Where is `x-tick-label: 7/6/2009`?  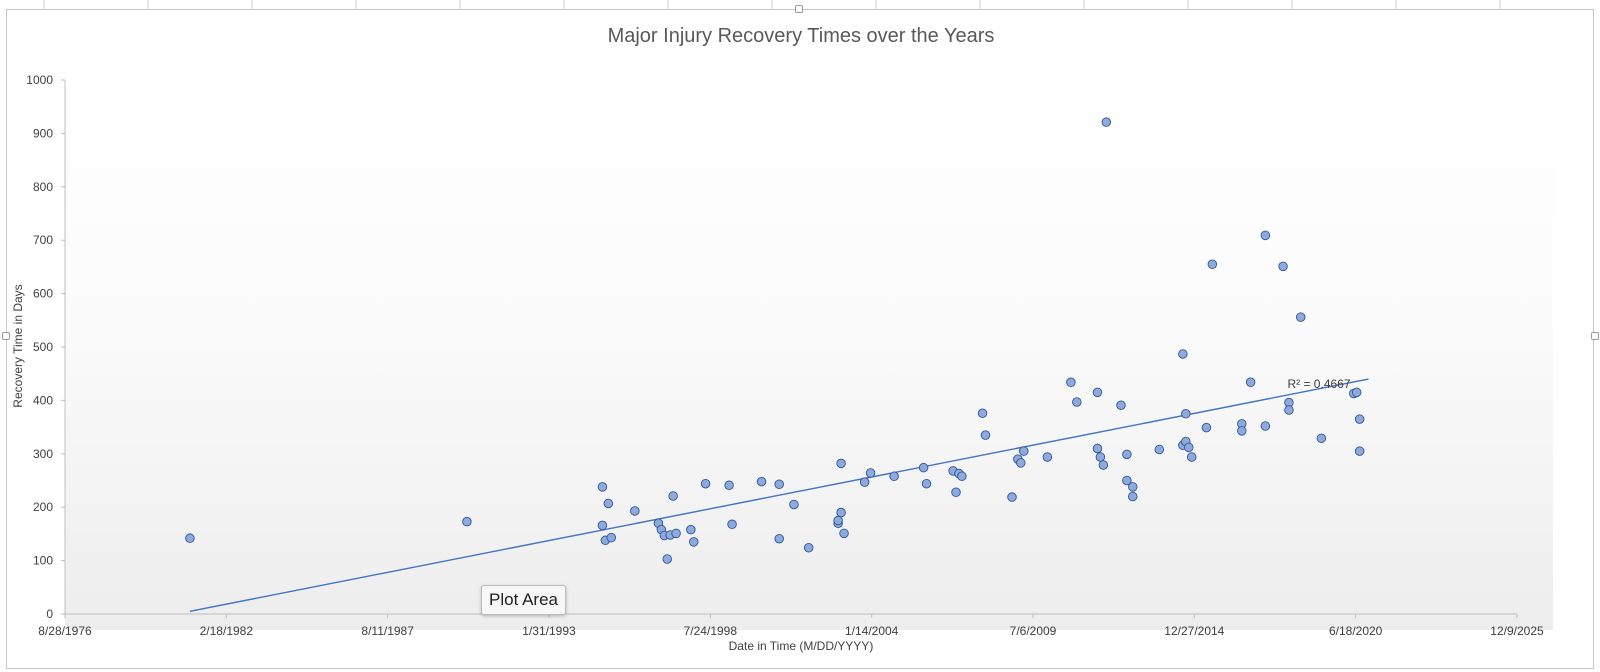
x-tick-label: 7/6/2009 is located at coordinates (1033, 631).